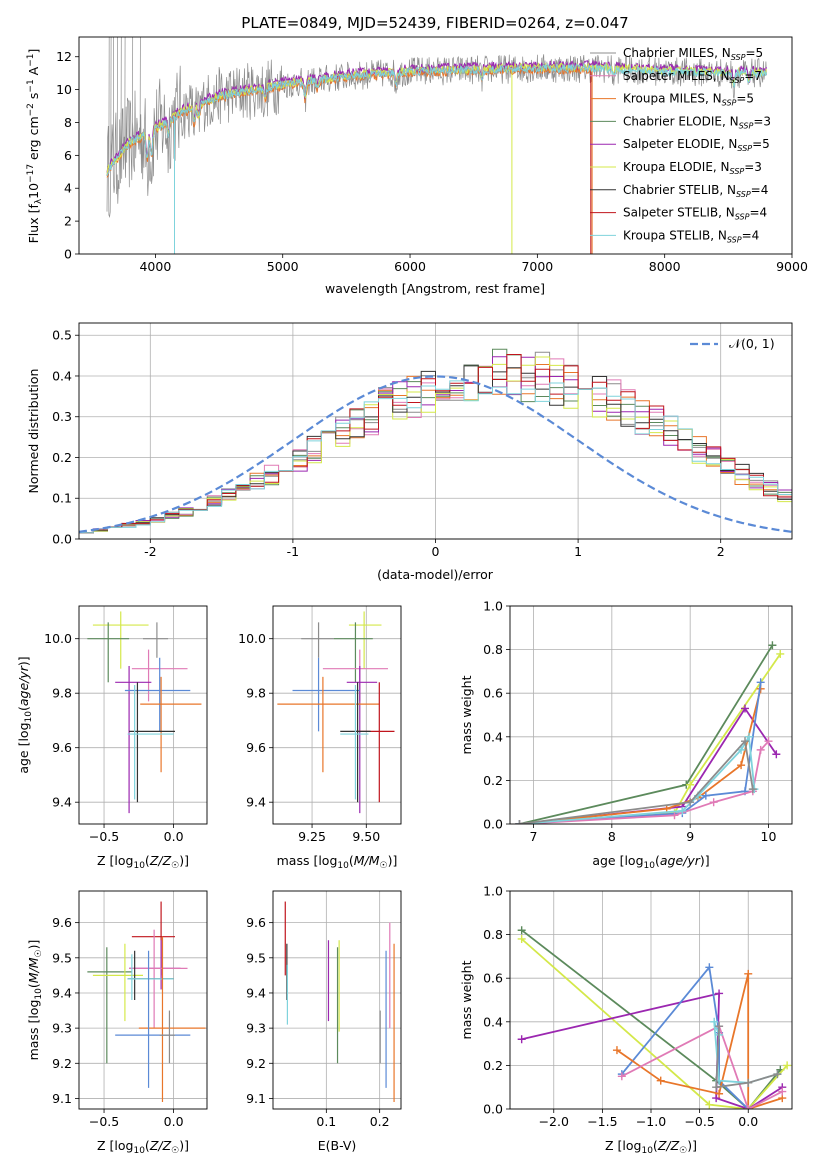 The image size is (819, 1170). I want to click on panel-age_vs_mass: 9.25 9.50 9.4 9.6 9.8 10.0, so click(320, 724).